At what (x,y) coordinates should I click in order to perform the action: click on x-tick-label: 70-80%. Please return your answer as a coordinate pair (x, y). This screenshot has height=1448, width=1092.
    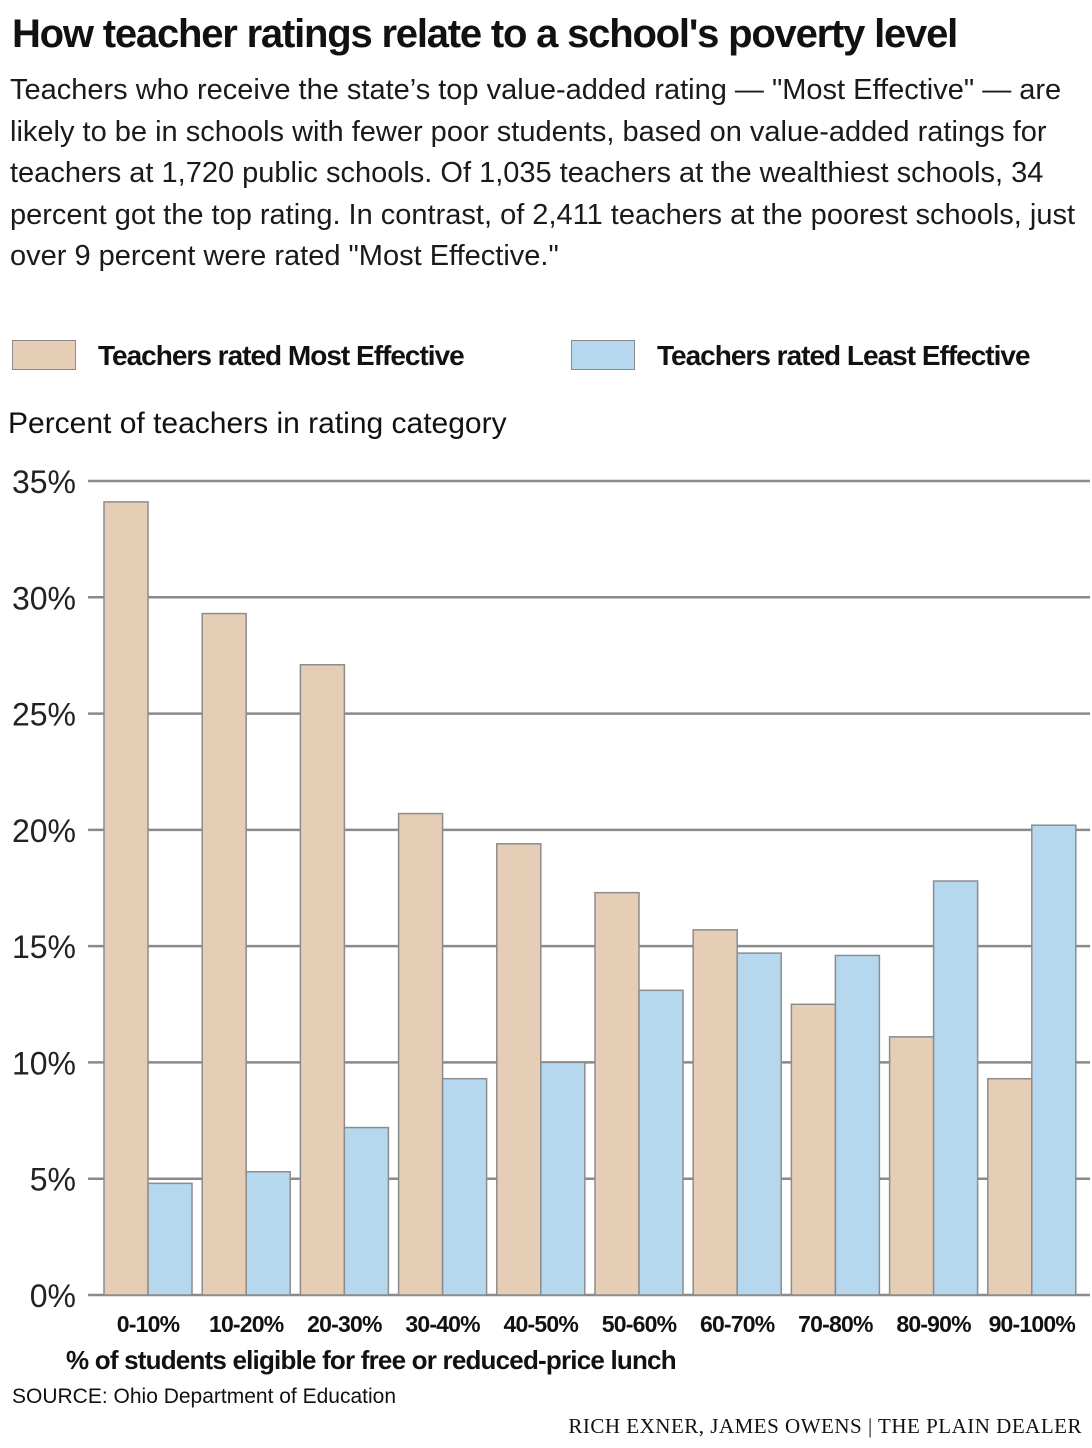
    Looking at the image, I should click on (835, 1324).